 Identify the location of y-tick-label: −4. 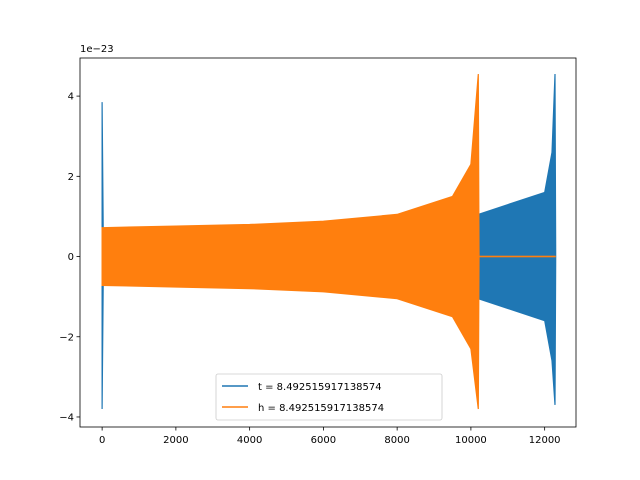
(66, 417).